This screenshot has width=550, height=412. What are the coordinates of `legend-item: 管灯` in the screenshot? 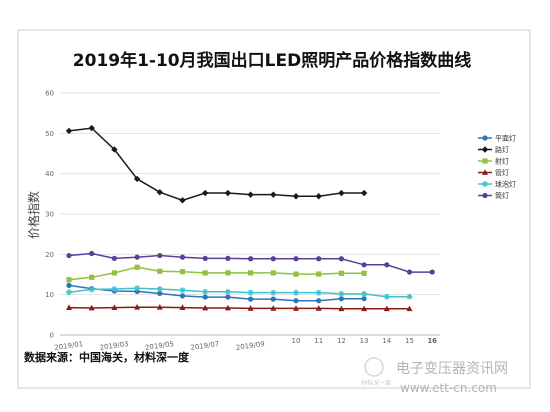 It's located at (493, 172).